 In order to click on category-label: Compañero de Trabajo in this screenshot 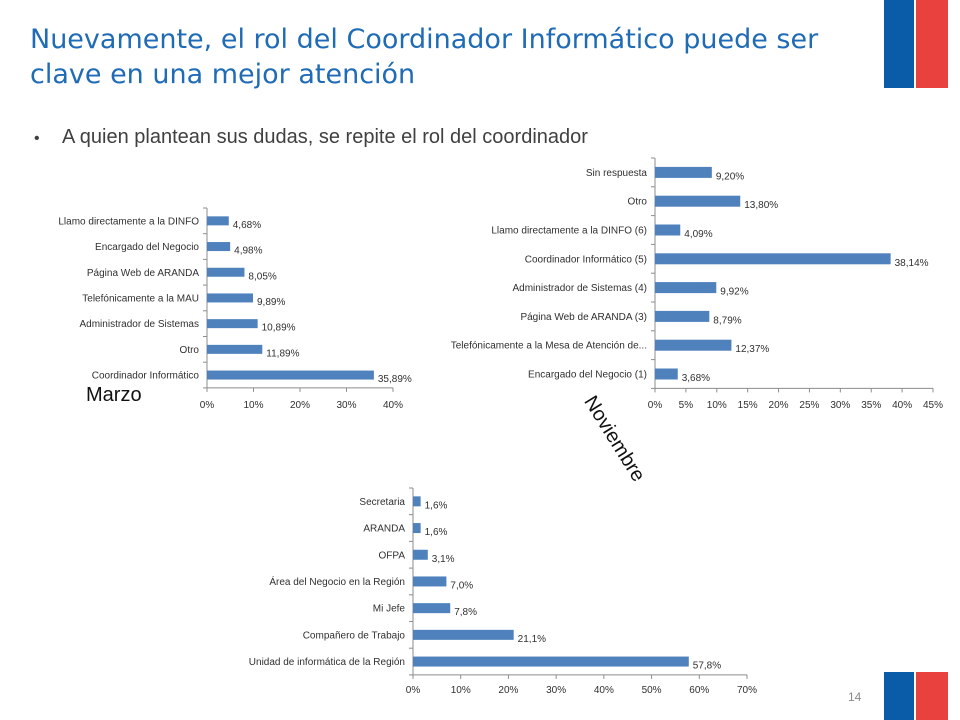, I will do `click(354, 635)`.